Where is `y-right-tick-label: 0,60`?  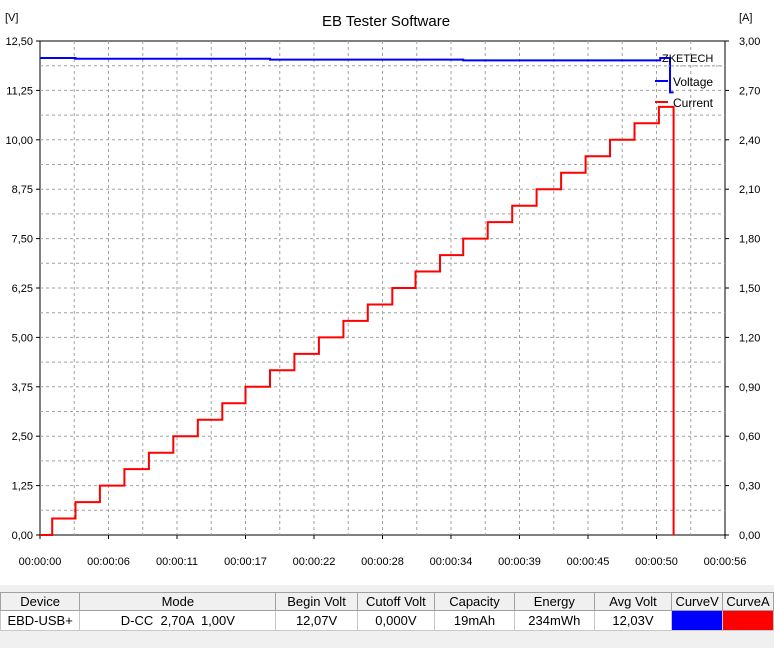 y-right-tick-label: 0,60 is located at coordinates (749, 437).